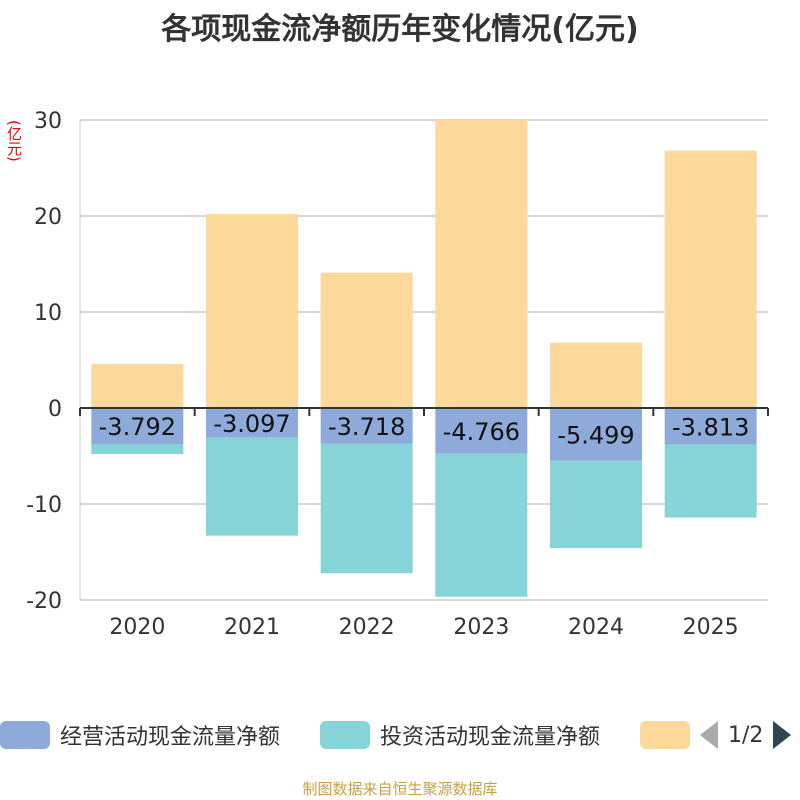 This screenshot has width=800, height=800. I want to click on y-tick-label: 10, so click(48, 313).